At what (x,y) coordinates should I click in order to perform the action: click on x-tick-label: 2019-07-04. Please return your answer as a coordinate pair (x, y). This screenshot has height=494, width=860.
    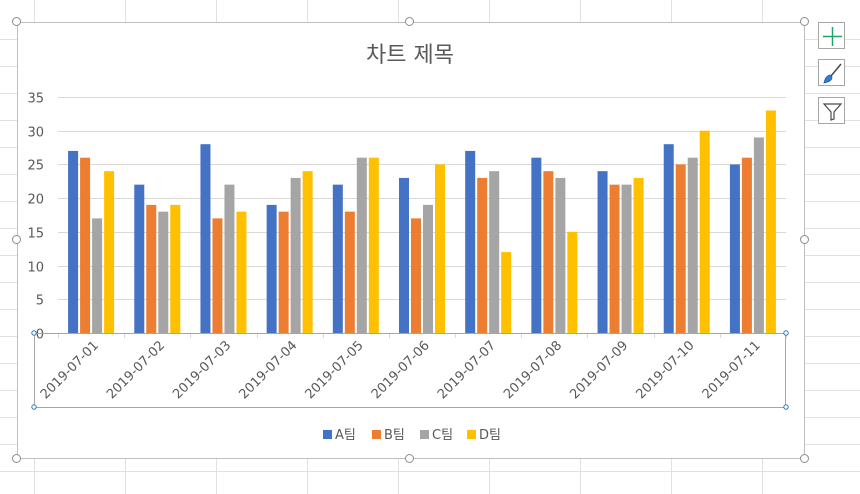
    Looking at the image, I should click on (268, 370).